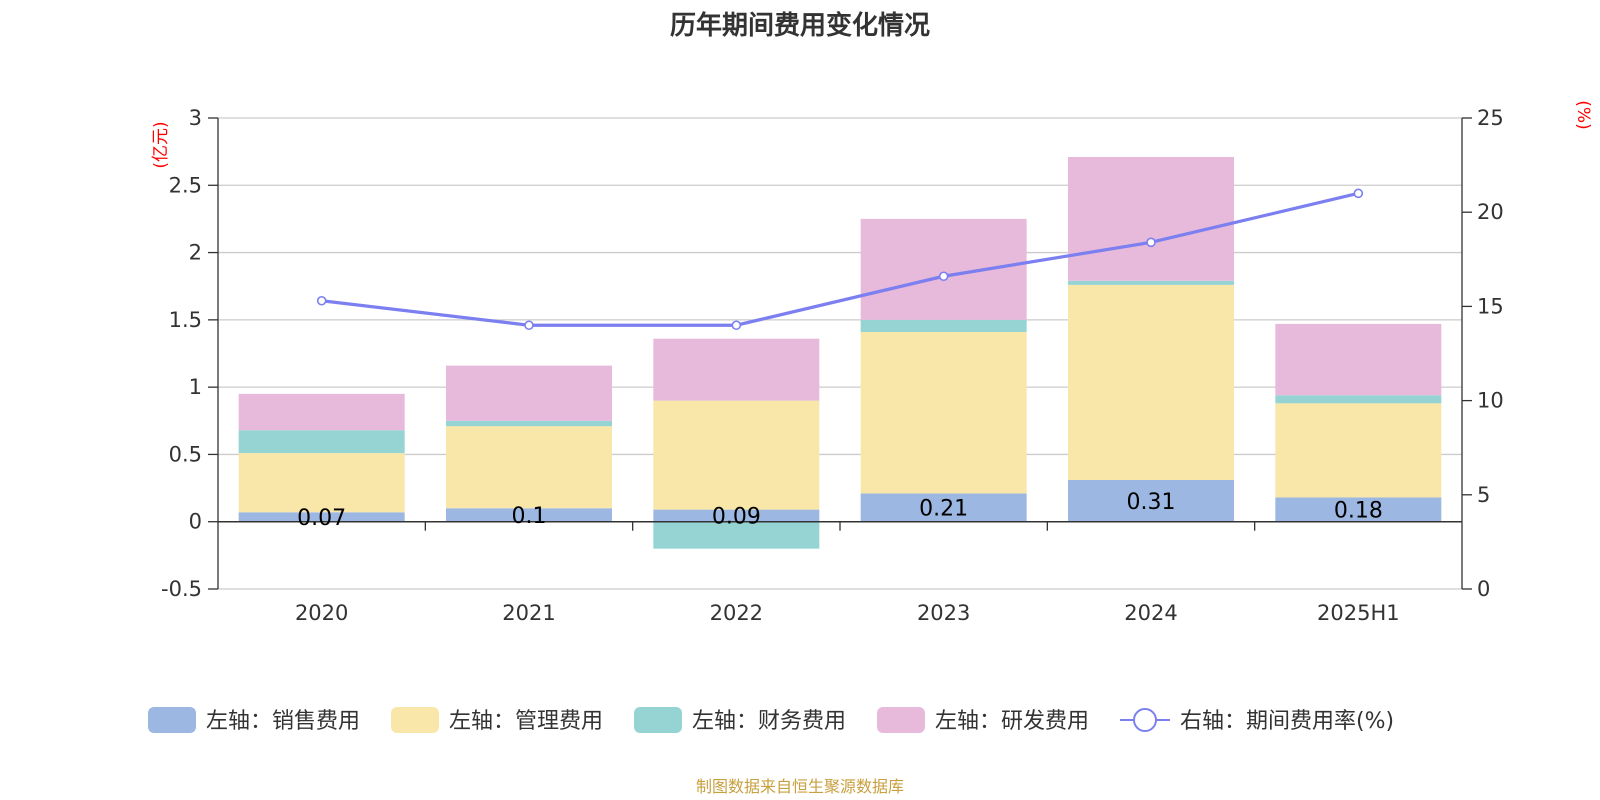  I want to click on data-labels: 0.07 0.1 0.09 0.21 0.31 0.18, so click(840, 510).